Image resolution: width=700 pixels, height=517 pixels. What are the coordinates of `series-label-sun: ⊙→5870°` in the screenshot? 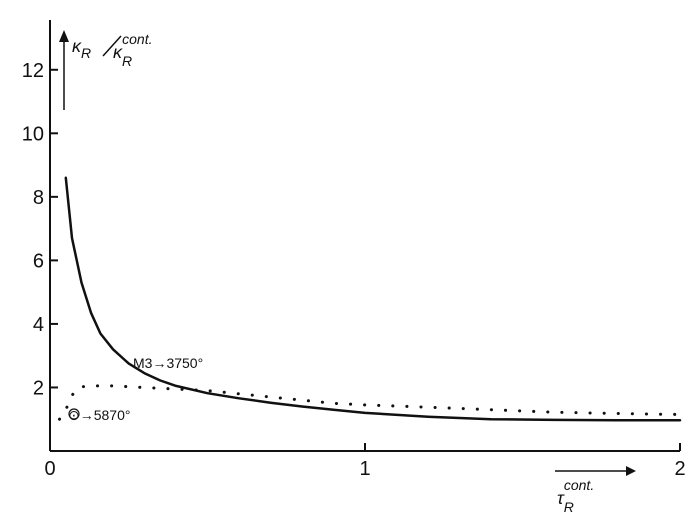 It's located at (99, 415).